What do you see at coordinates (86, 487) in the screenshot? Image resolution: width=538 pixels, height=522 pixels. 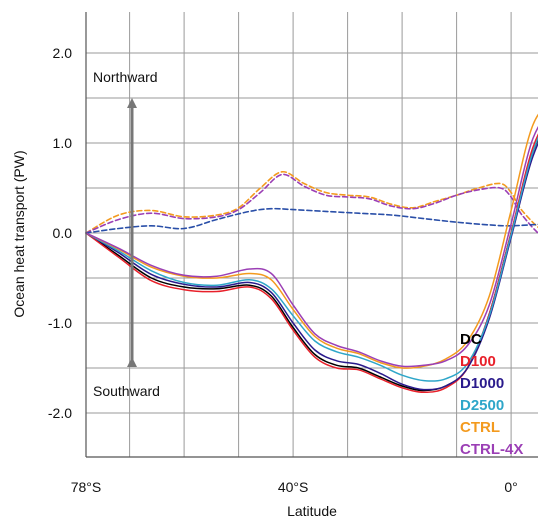 I see `x-tick-label: 78°S` at bounding box center [86, 487].